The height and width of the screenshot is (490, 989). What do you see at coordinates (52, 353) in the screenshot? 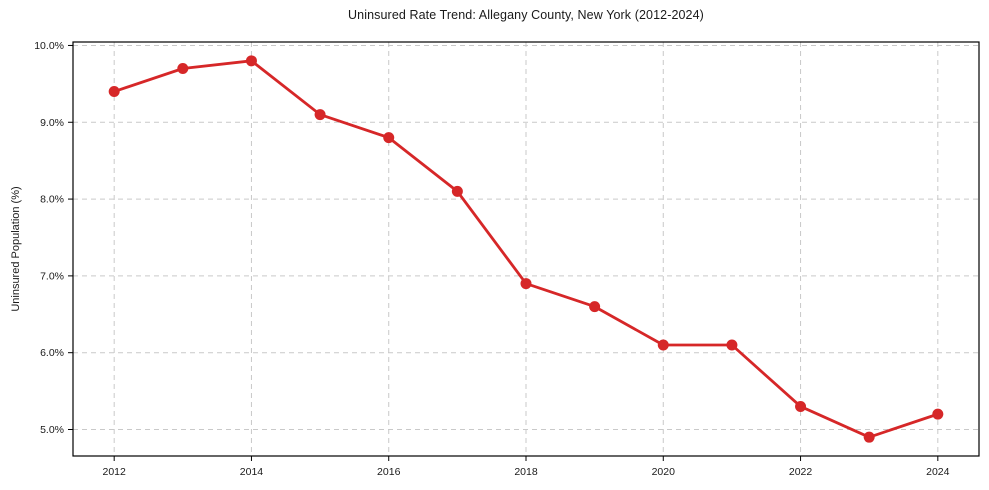
I see `y-tick-label: 6.0%` at bounding box center [52, 353].